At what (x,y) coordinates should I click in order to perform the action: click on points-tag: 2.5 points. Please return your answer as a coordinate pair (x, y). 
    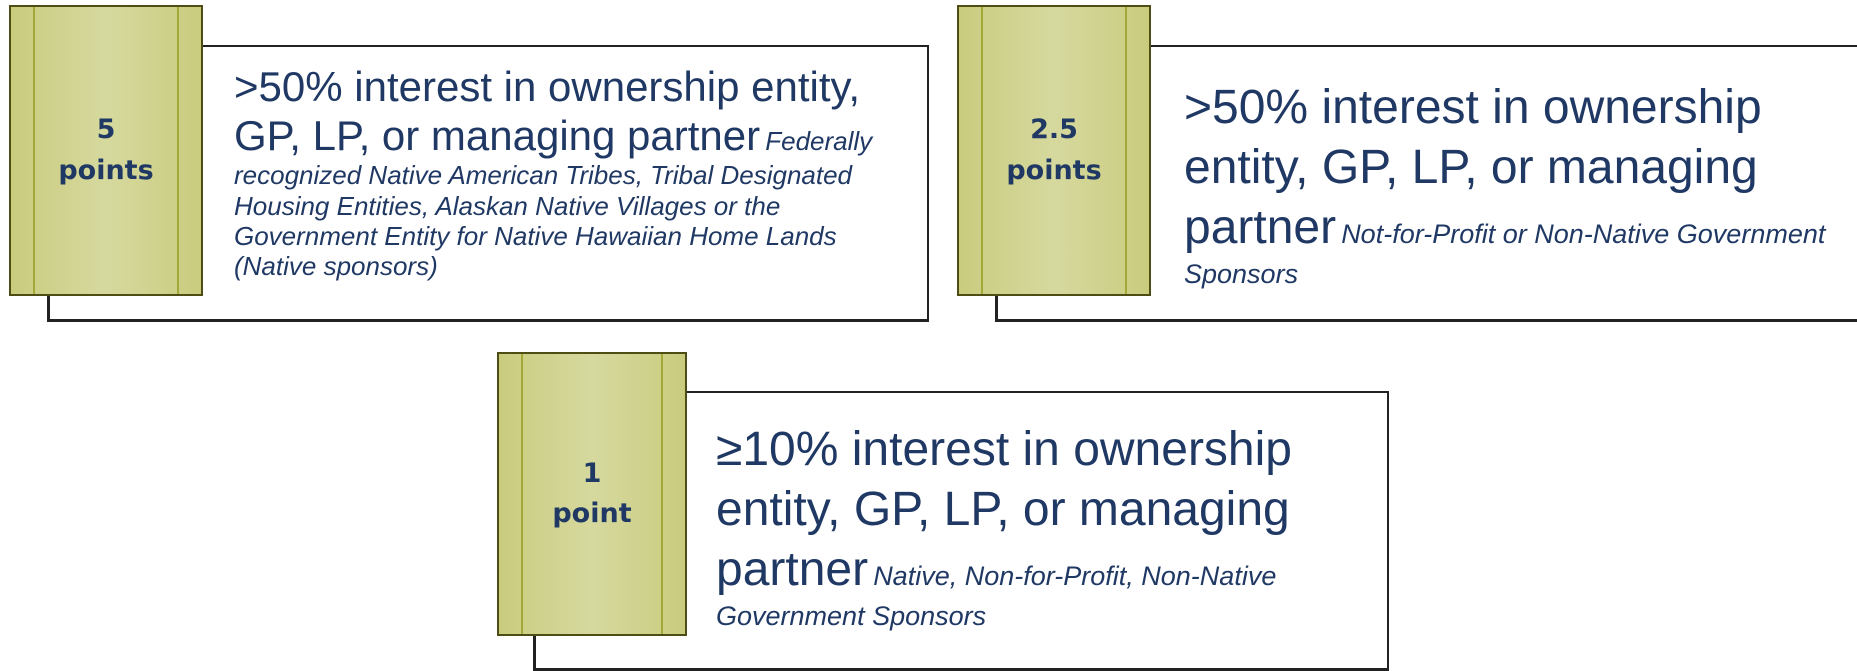
    Looking at the image, I should click on (1054, 150).